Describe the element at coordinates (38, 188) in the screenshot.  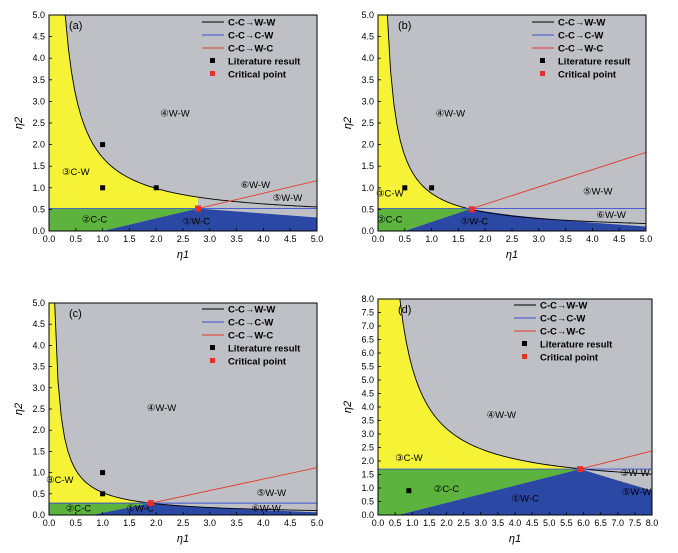
I see `y-tick-label: 1.0` at that location.